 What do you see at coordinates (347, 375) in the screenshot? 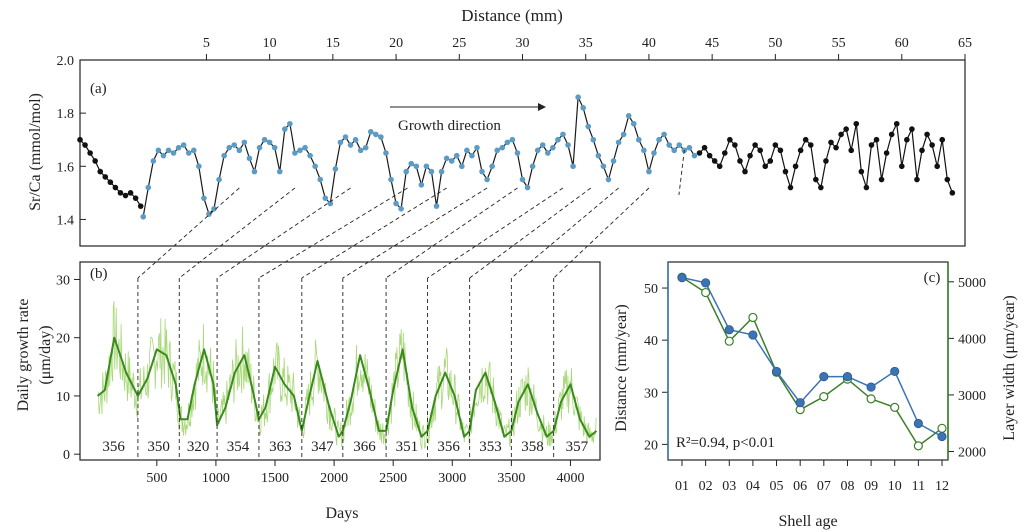
I see `panel-b-series` at bounding box center [347, 375].